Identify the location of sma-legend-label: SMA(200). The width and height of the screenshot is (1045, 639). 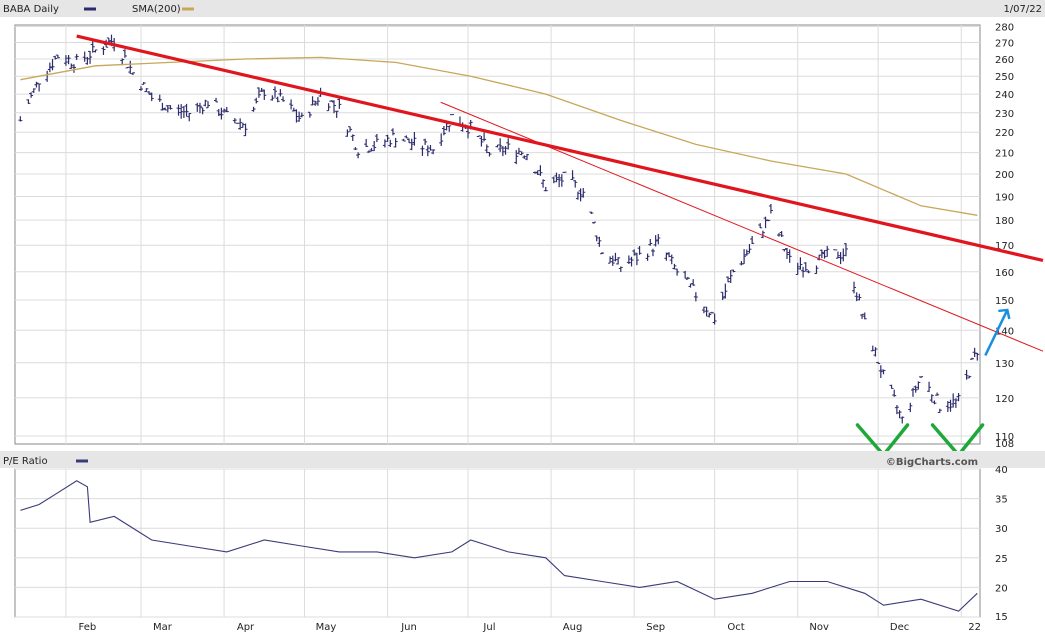
(156, 9).